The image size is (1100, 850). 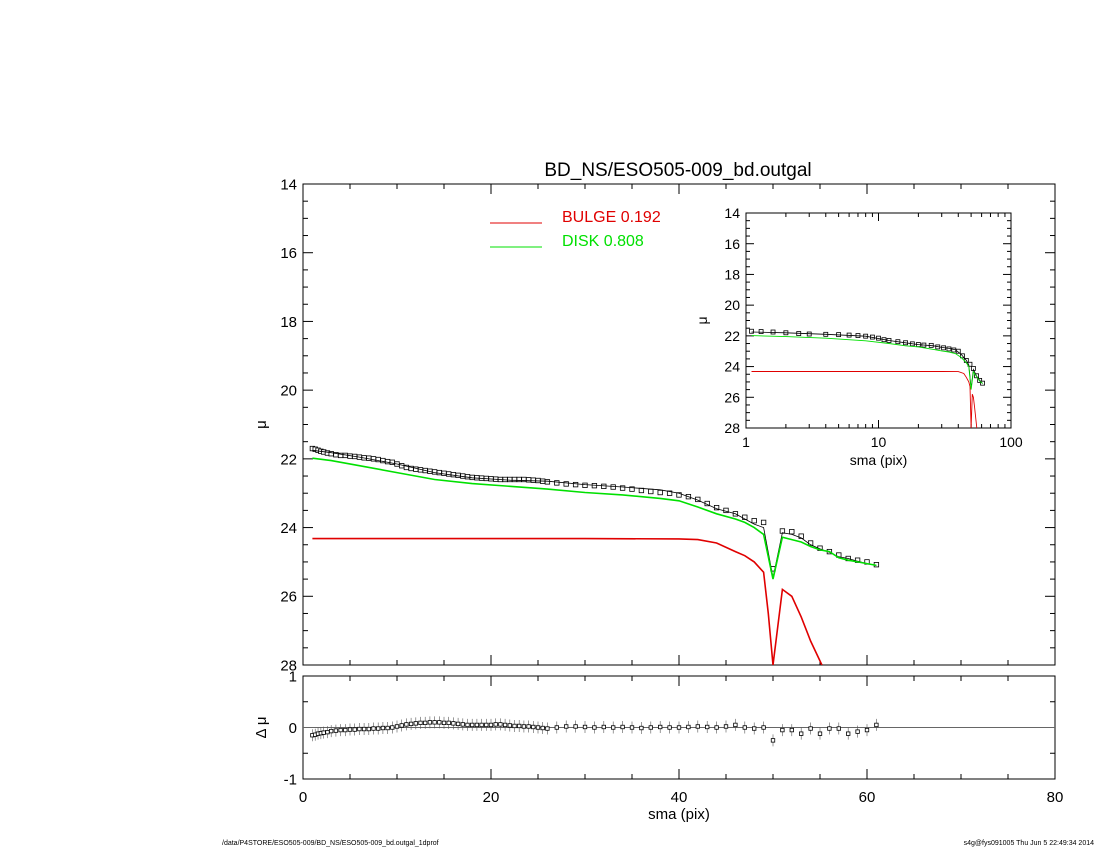 I want to click on legend-label-bulge: BULGE 0.192, so click(x=611, y=217).